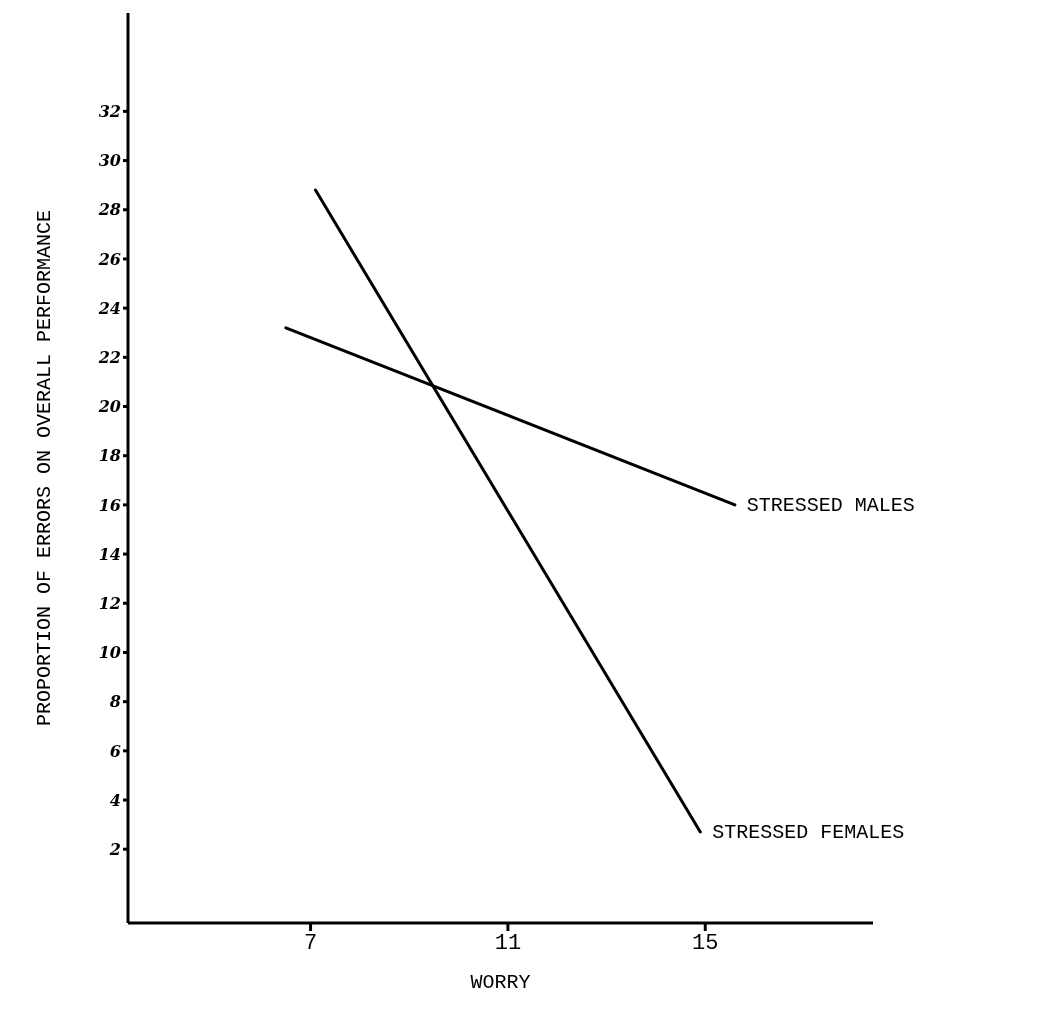 This screenshot has width=1061, height=1023. What do you see at coordinates (114, 702) in the screenshot?
I see `y-tick-label: 8` at bounding box center [114, 702].